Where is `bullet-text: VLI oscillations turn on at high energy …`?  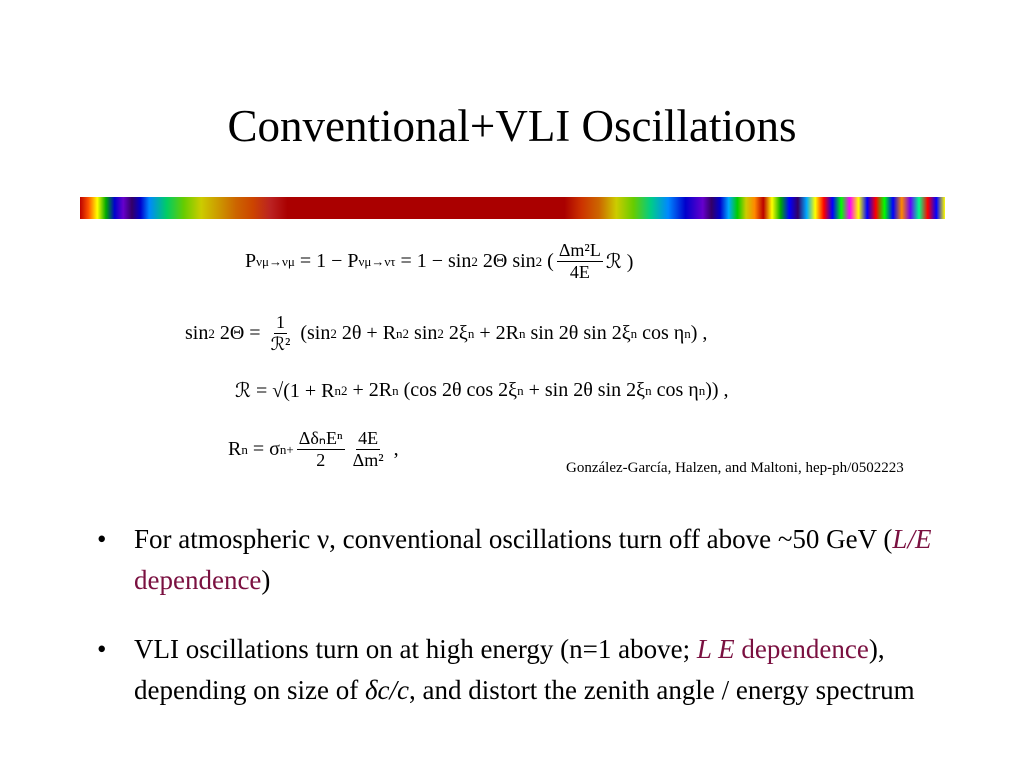
bullet-text: VLI oscillations turn on at high energy … is located at coordinates (541, 670).